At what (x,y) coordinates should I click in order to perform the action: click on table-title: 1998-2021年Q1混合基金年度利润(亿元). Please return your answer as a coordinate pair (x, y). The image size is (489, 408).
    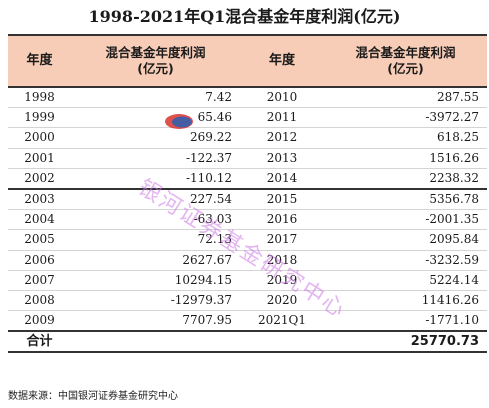
    Looking at the image, I should click on (244, 16).